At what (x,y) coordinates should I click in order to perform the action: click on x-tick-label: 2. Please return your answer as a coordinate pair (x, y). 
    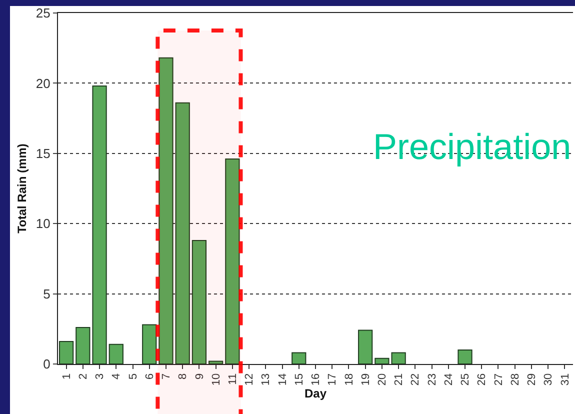
    Looking at the image, I should click on (83, 376).